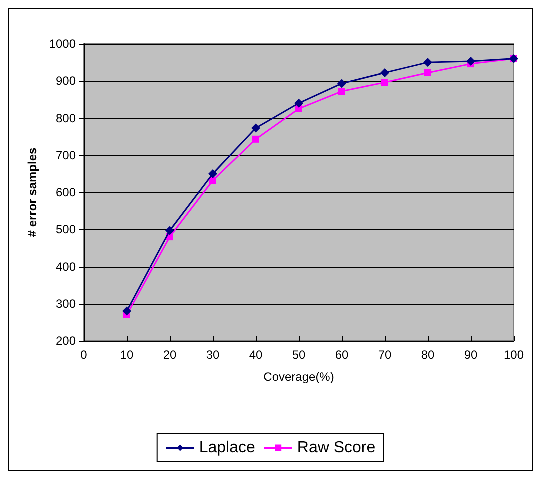 The width and height of the screenshot is (541, 479). What do you see at coordinates (84, 355) in the screenshot?
I see `x-tick-label: 0` at bounding box center [84, 355].